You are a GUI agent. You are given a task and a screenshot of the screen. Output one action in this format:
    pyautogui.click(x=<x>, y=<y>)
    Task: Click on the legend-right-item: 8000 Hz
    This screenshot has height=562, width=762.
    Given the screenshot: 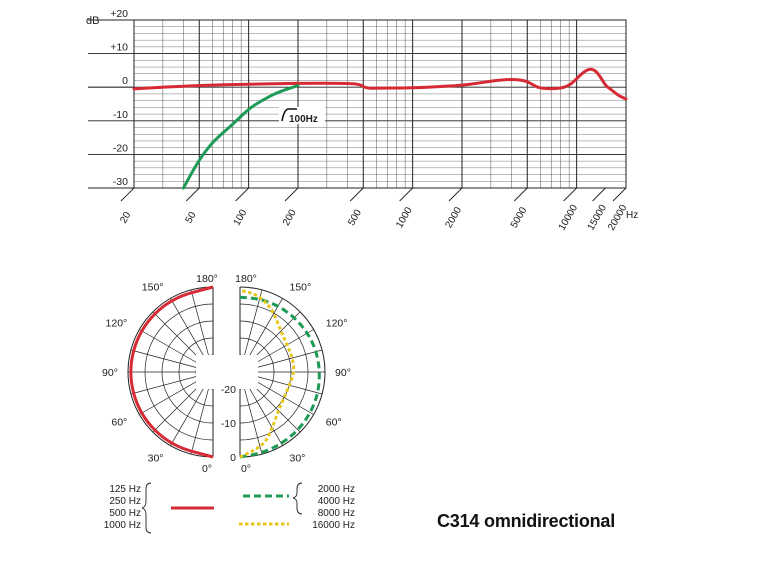 What is the action you would take?
    pyautogui.click(x=336, y=513)
    